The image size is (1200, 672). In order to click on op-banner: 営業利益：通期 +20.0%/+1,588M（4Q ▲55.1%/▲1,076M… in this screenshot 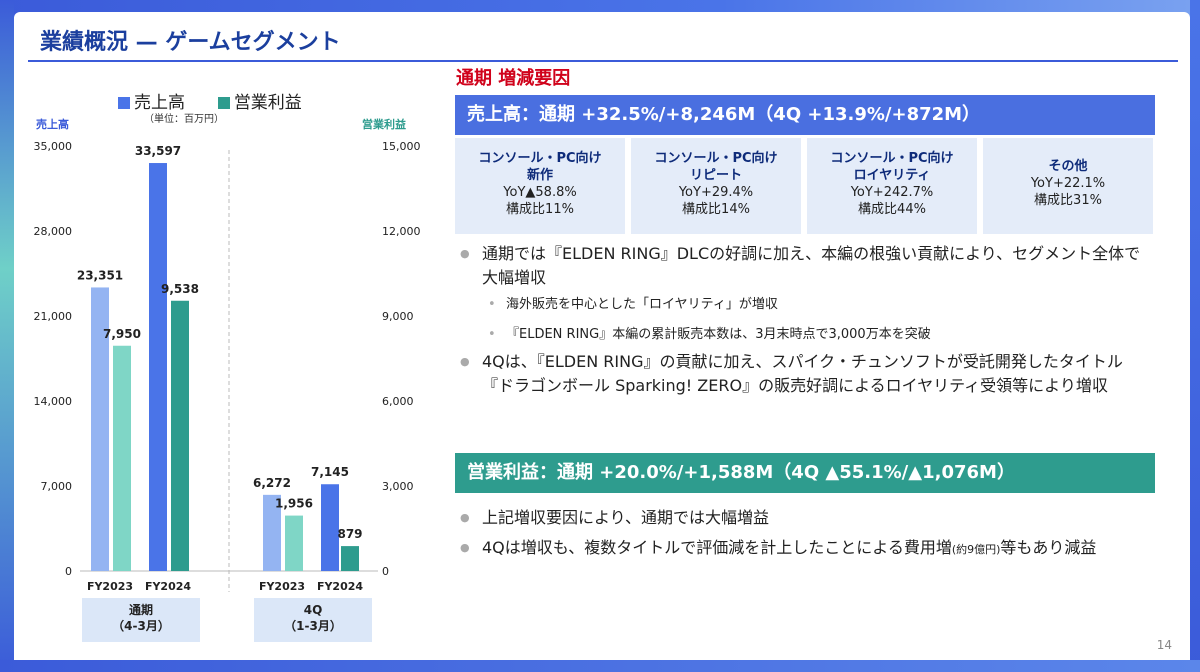, I will do `click(805, 473)`.